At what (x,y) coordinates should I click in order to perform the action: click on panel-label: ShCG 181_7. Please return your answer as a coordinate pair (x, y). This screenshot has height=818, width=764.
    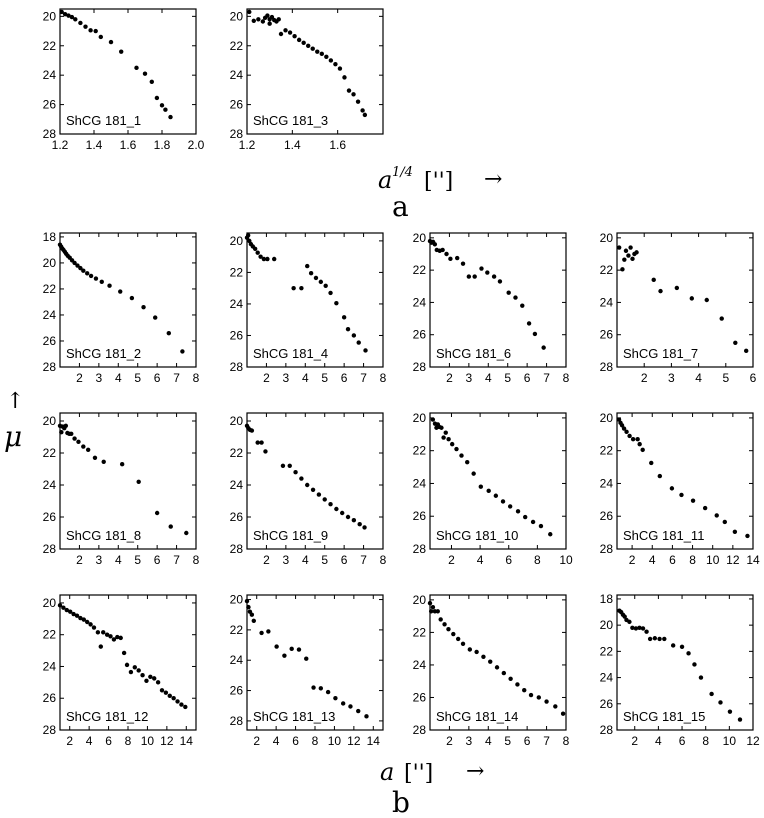
    Looking at the image, I should click on (660, 353).